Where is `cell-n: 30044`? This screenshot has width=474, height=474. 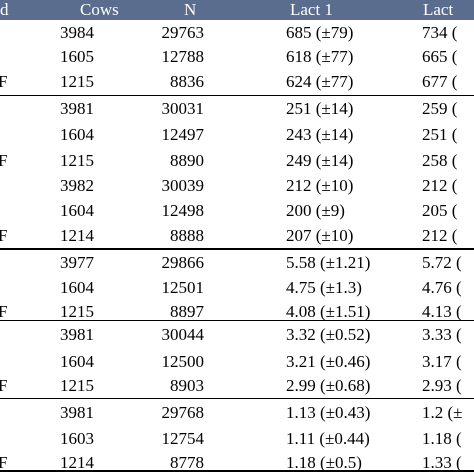
cell-n: 30044 is located at coordinates (183, 334).